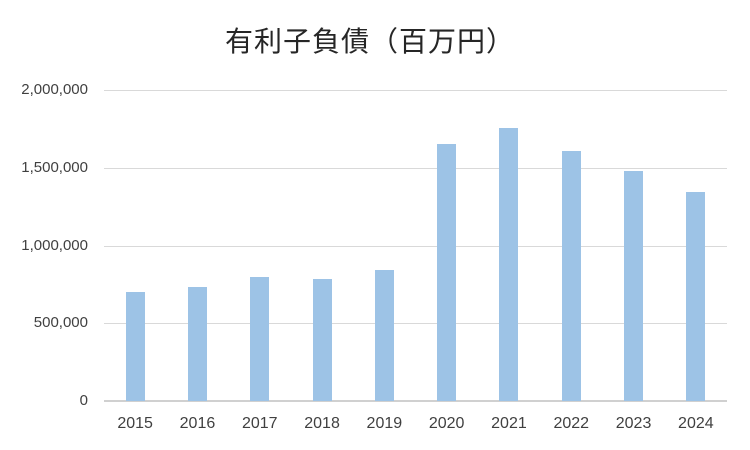  Describe the element at coordinates (571, 423) in the screenshot. I see `x-tick-label-2022: 2022` at that location.